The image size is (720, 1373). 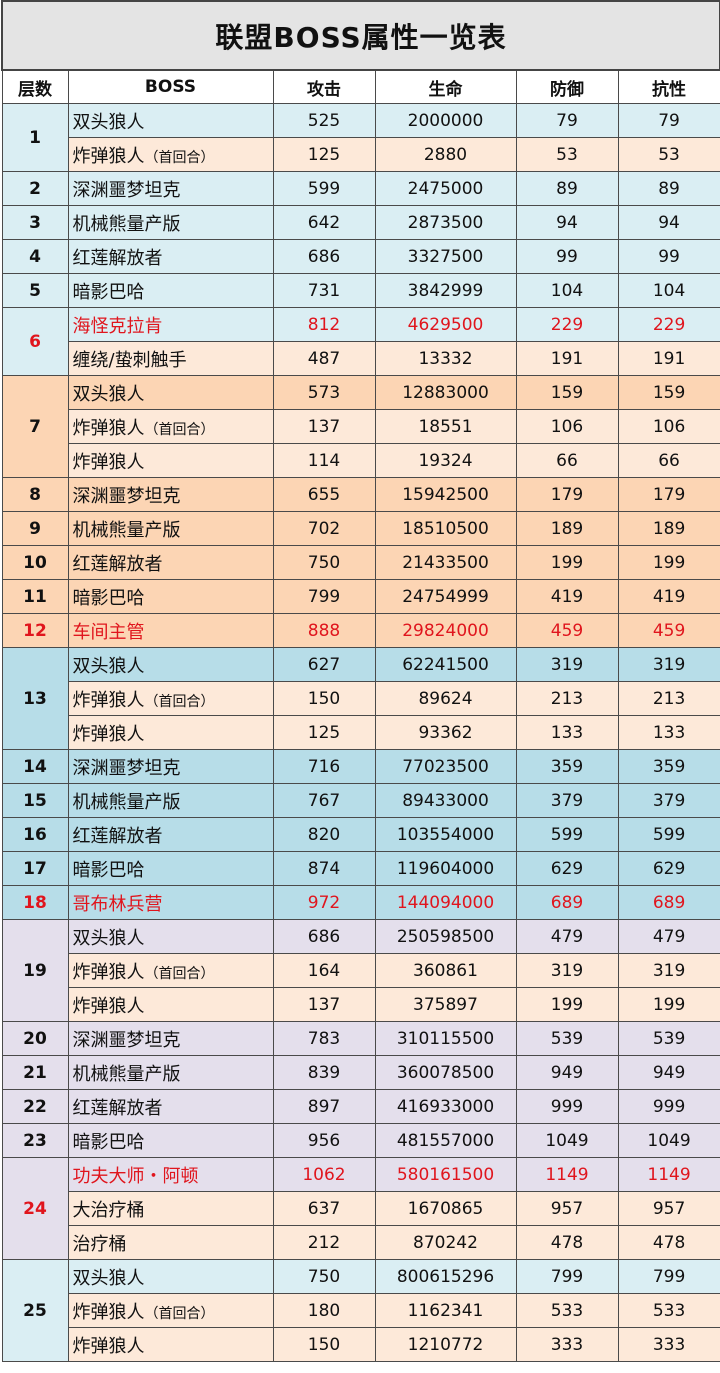 What do you see at coordinates (324, 324) in the screenshot?
I see `attack-cell: 812` at bounding box center [324, 324].